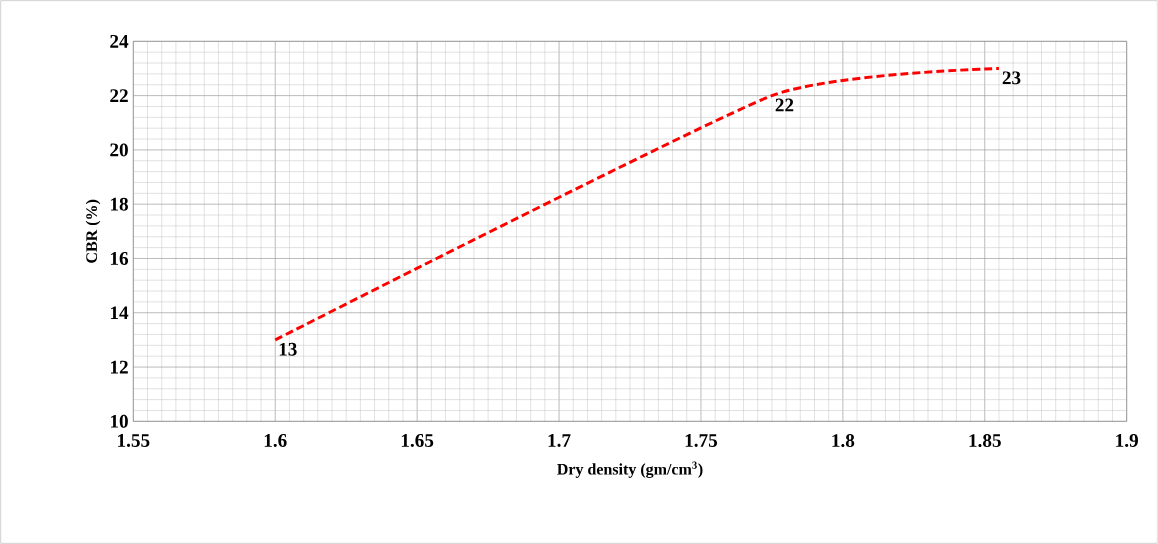 Image resolution: width=1158 pixels, height=544 pixels. Describe the element at coordinates (1011, 78) in the screenshot. I see `data-label: 23` at that location.